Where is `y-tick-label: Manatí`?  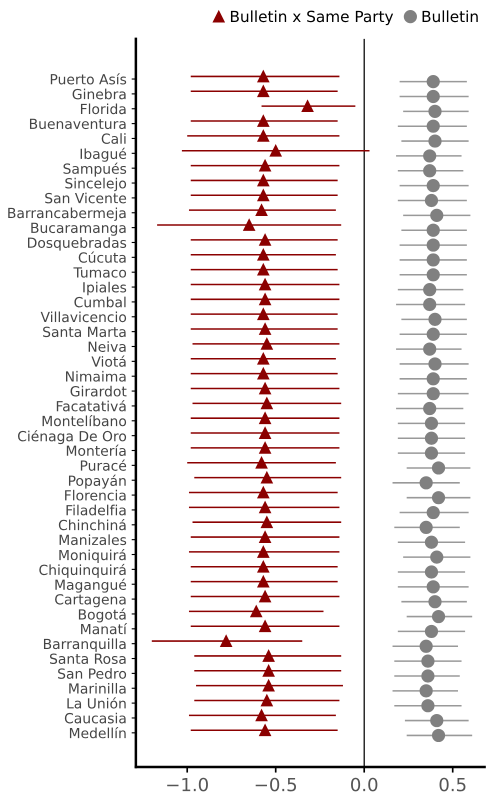
y-tick-label: Manatí is located at coordinates (104, 628).